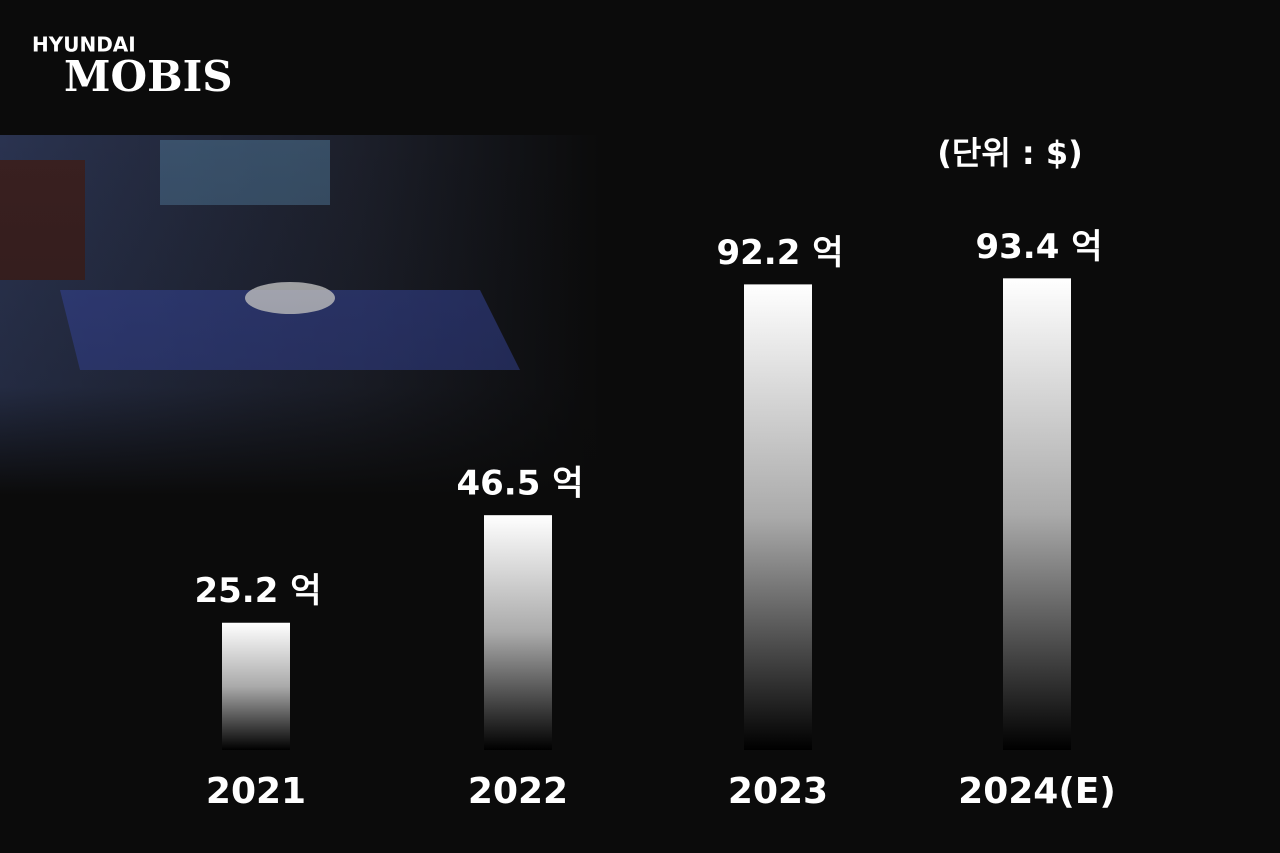  Describe the element at coordinates (779, 253) in the screenshot. I see `value-label: 92.2 억` at that location.